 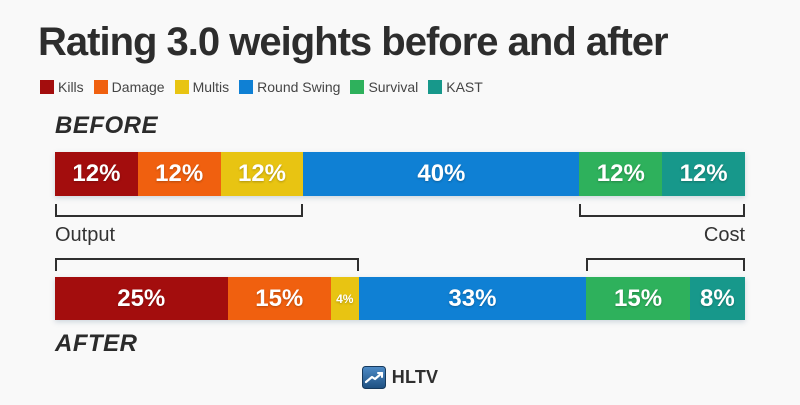 I want to click on bar-segment-survival: 15%, so click(x=638, y=298).